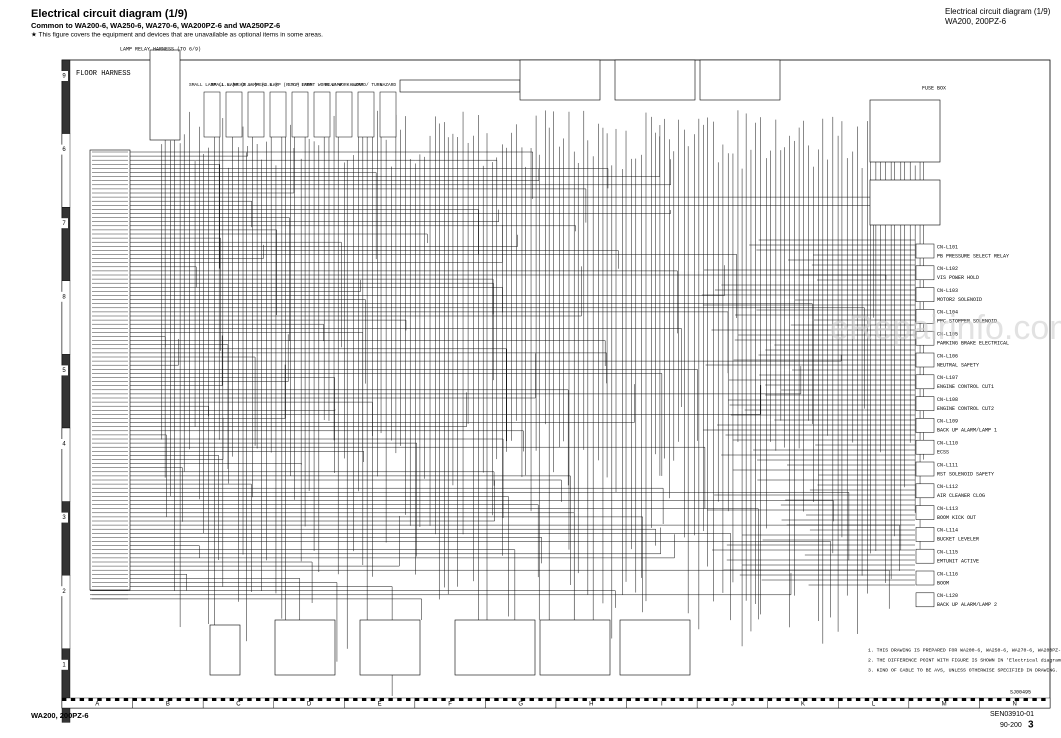 Image resolution: width=1061 pixels, height=738 pixels. What do you see at coordinates (520, 705) in the screenshot?
I see `column-label: G` at bounding box center [520, 705].